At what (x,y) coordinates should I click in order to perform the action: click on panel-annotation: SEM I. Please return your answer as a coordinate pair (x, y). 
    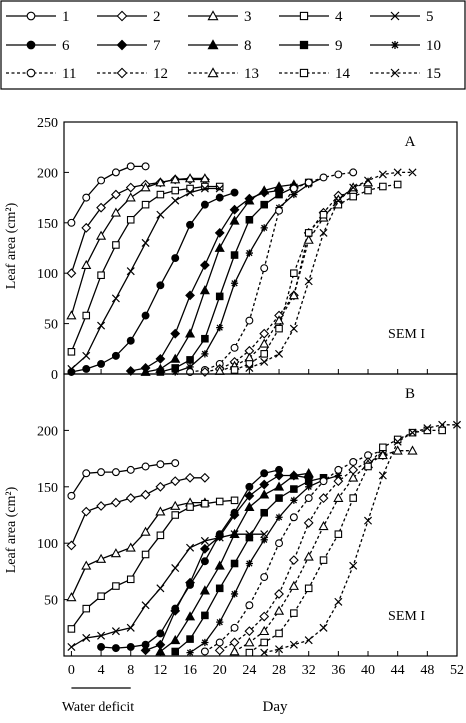
    Looking at the image, I should click on (406, 616).